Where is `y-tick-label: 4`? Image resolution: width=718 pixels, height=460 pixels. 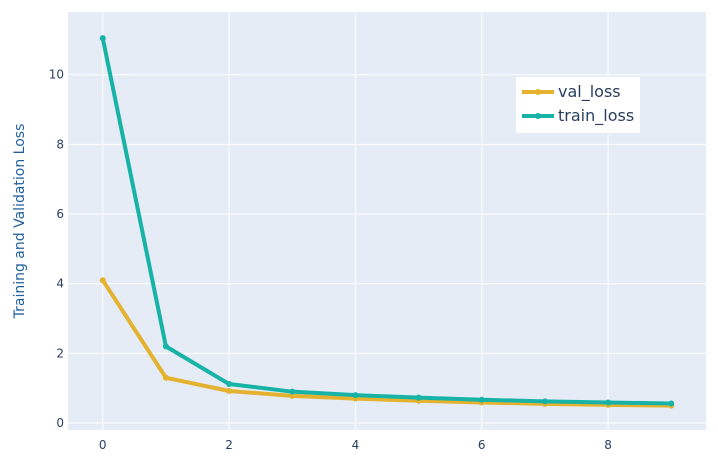 y-tick-label: 4 is located at coordinates (60, 284).